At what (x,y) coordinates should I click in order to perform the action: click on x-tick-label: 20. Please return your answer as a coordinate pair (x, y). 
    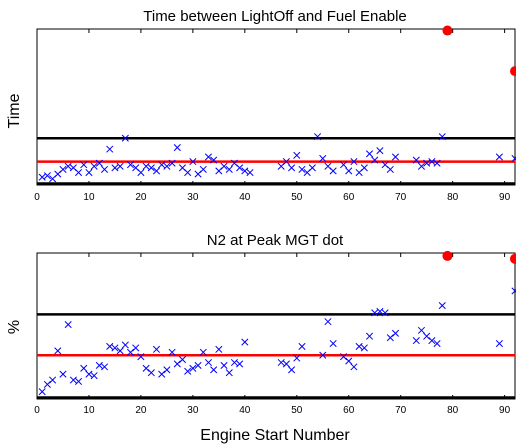
    Looking at the image, I should click on (141, 197).